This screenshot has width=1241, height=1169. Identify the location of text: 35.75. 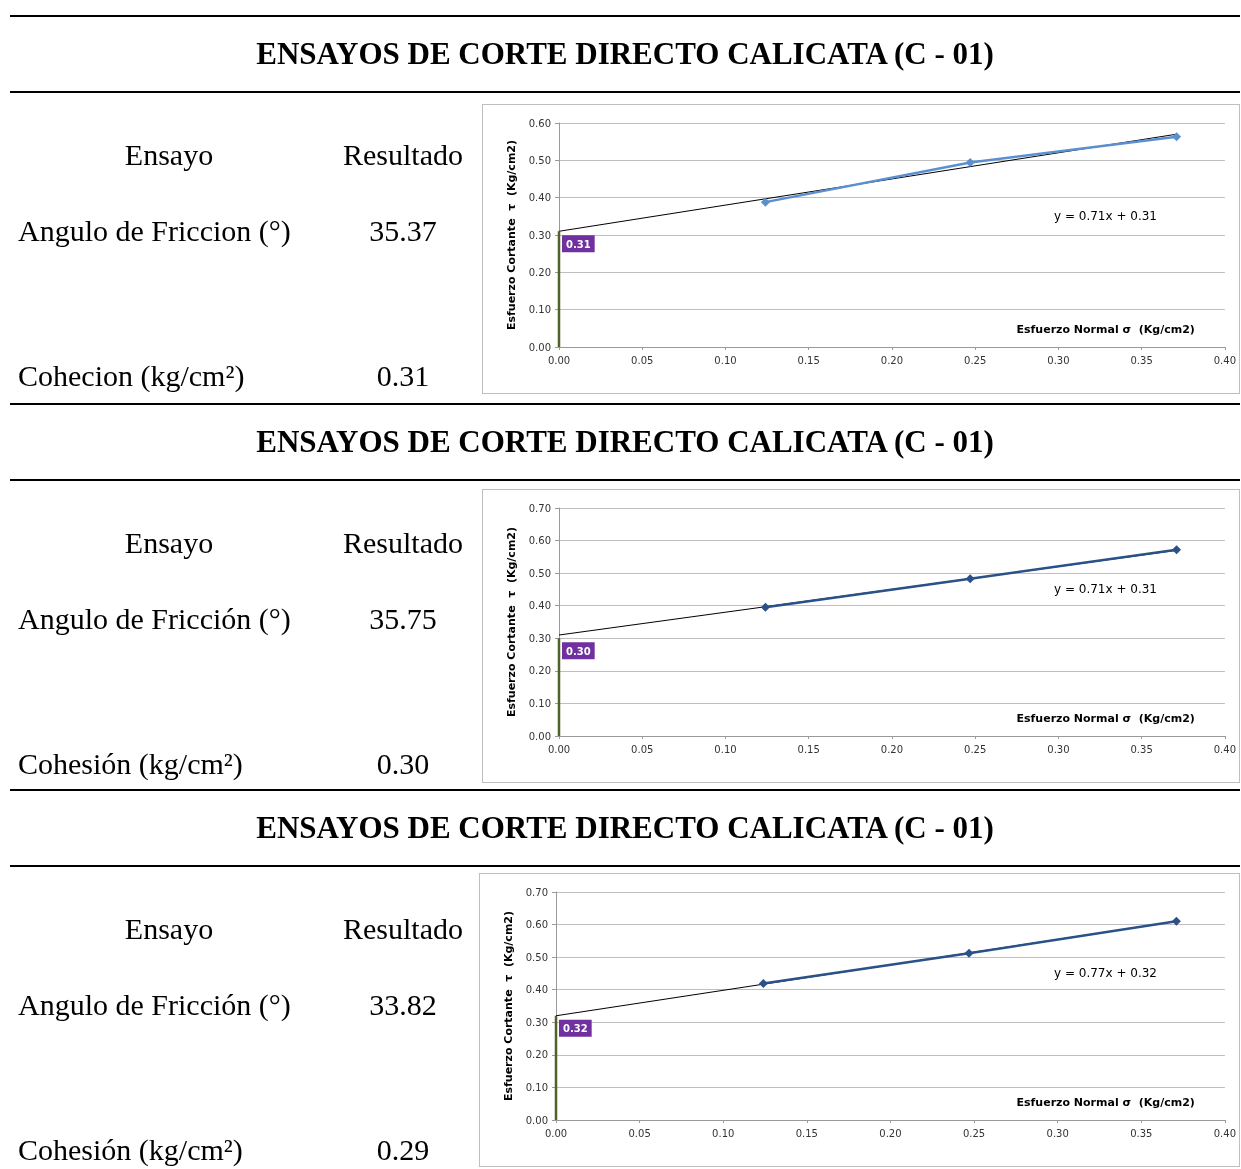
(403, 618).